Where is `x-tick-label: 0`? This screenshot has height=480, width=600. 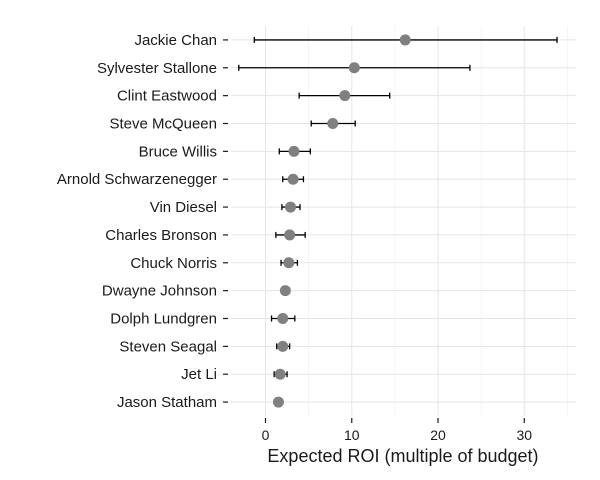 x-tick-label: 0 is located at coordinates (266, 435).